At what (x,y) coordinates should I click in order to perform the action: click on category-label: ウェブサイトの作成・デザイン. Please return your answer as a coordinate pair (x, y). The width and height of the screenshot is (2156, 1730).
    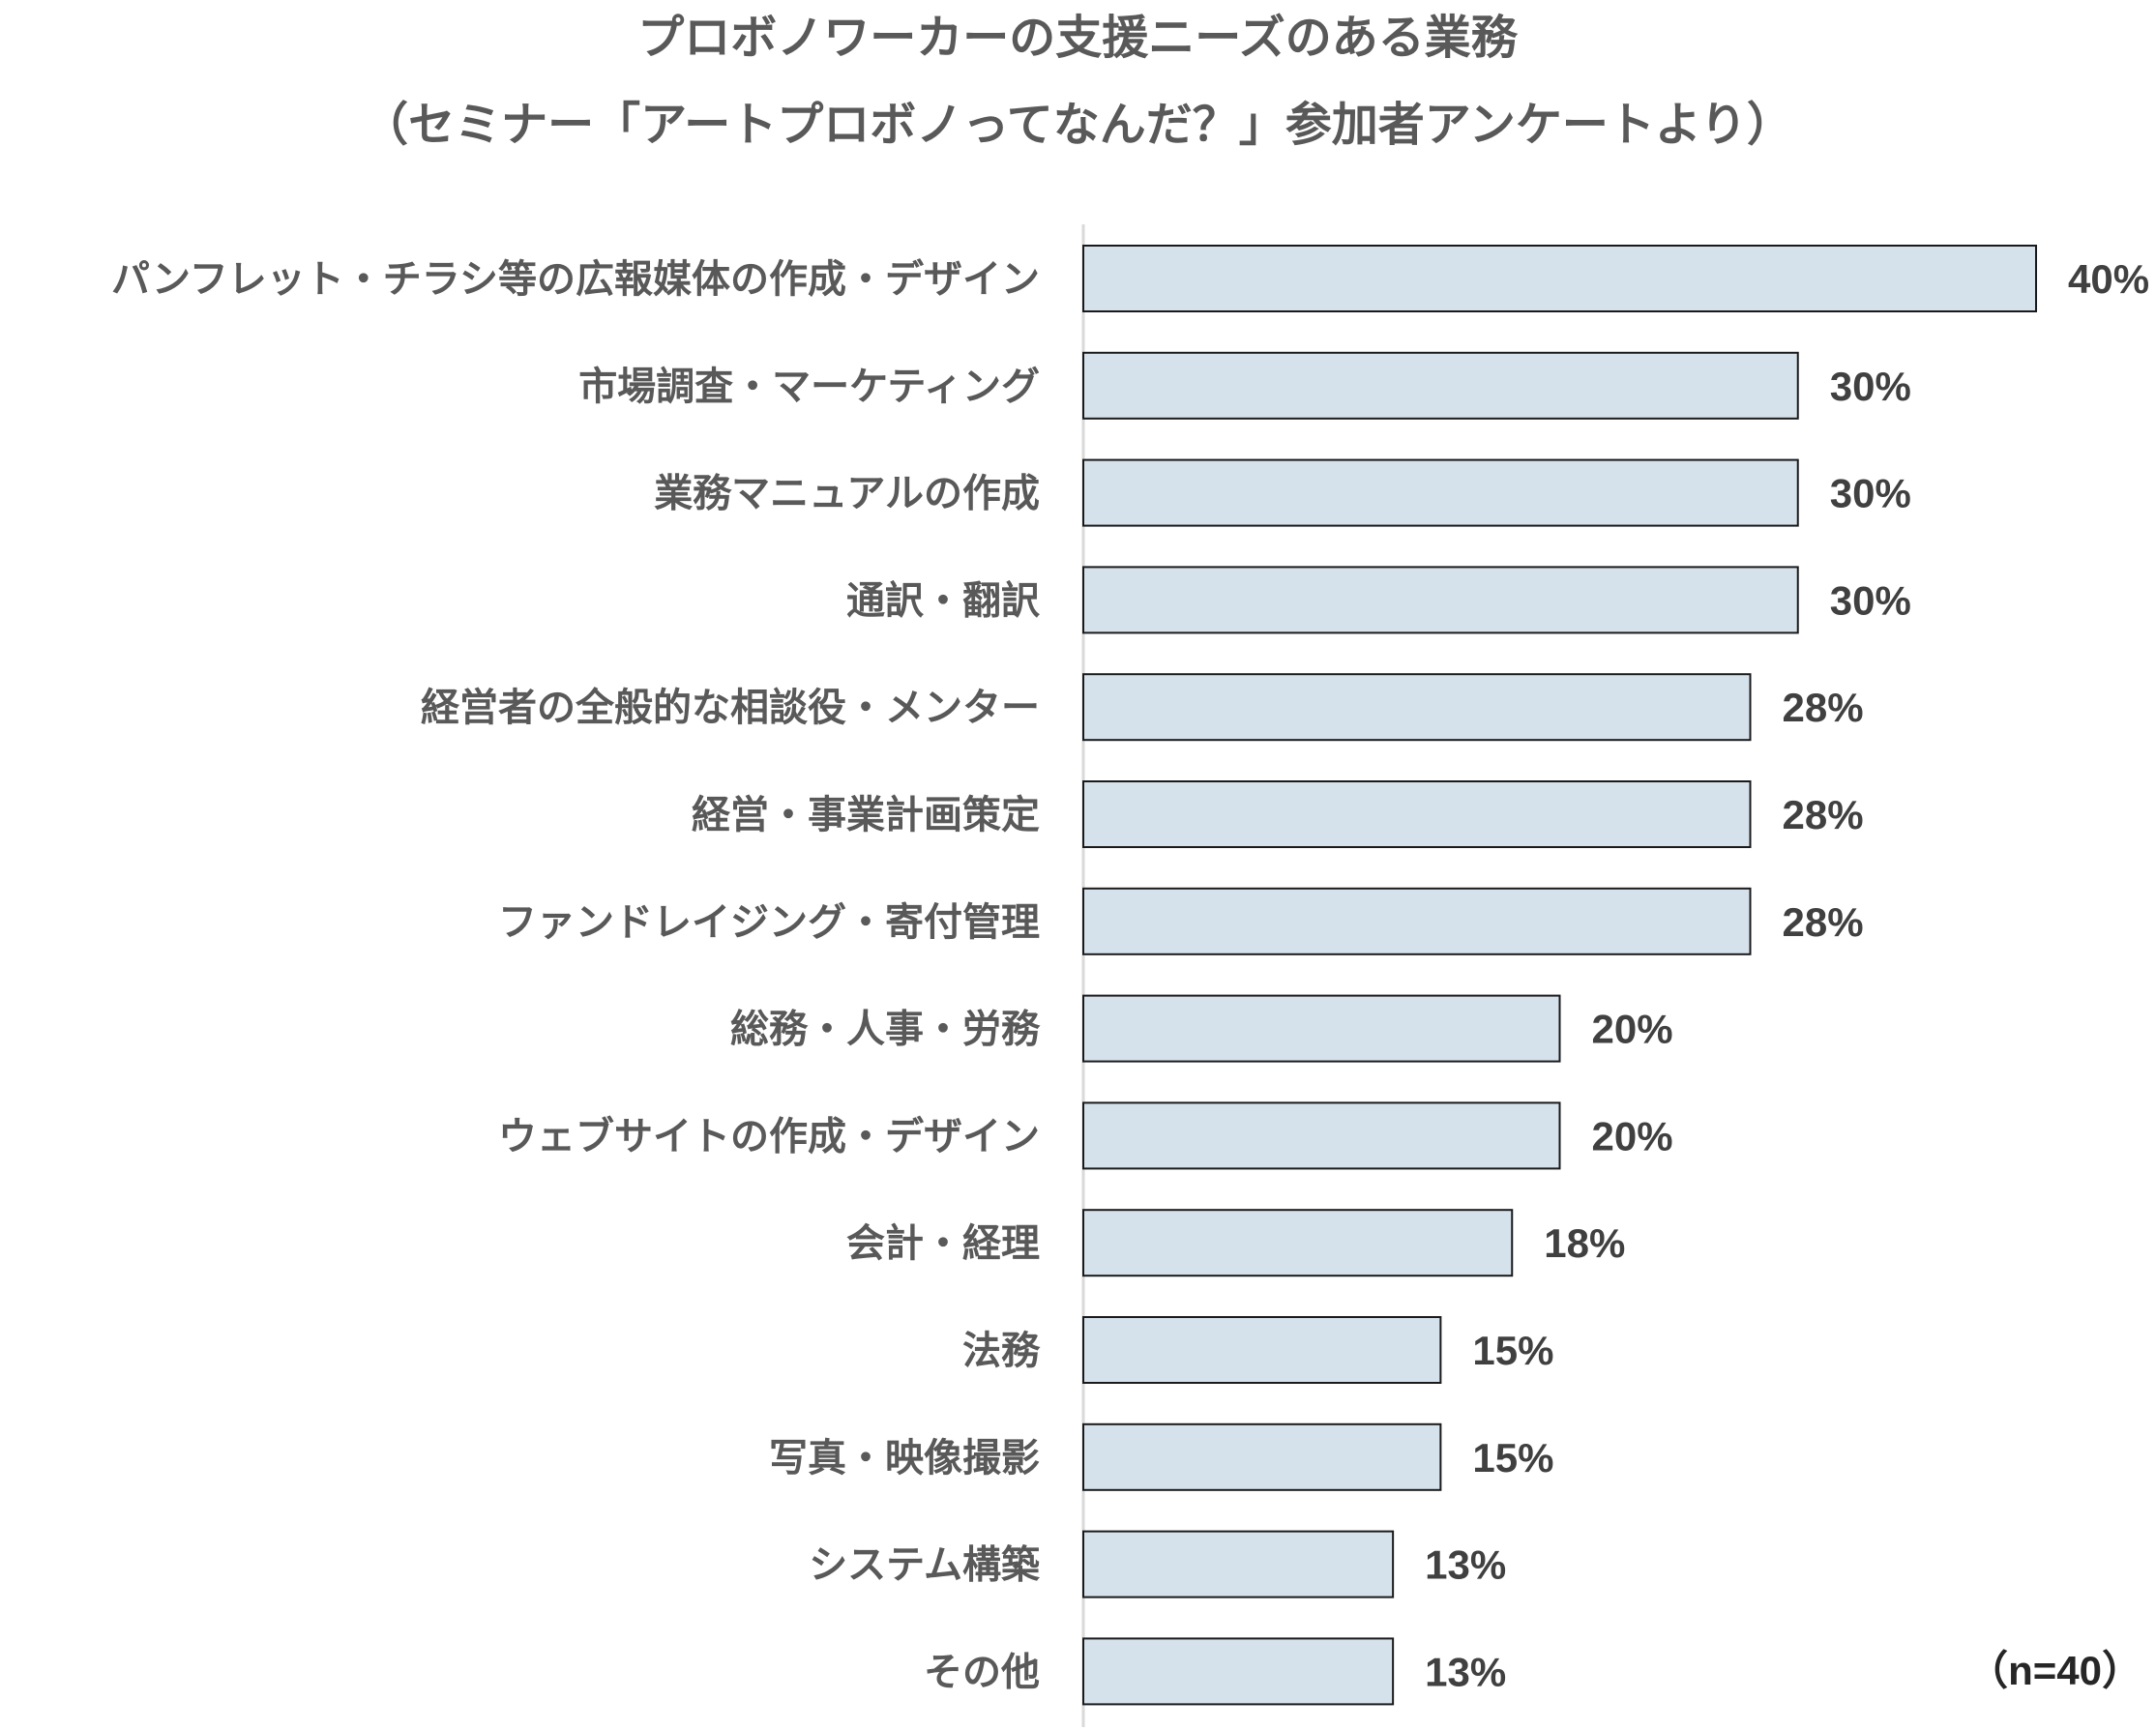
    Looking at the image, I should click on (769, 1136).